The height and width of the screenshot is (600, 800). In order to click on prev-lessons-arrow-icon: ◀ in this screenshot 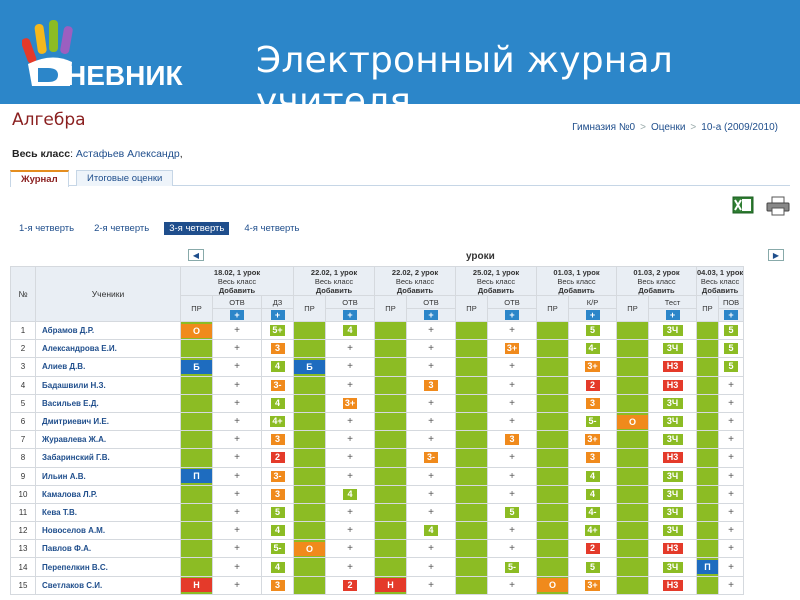, I will do `click(196, 255)`.